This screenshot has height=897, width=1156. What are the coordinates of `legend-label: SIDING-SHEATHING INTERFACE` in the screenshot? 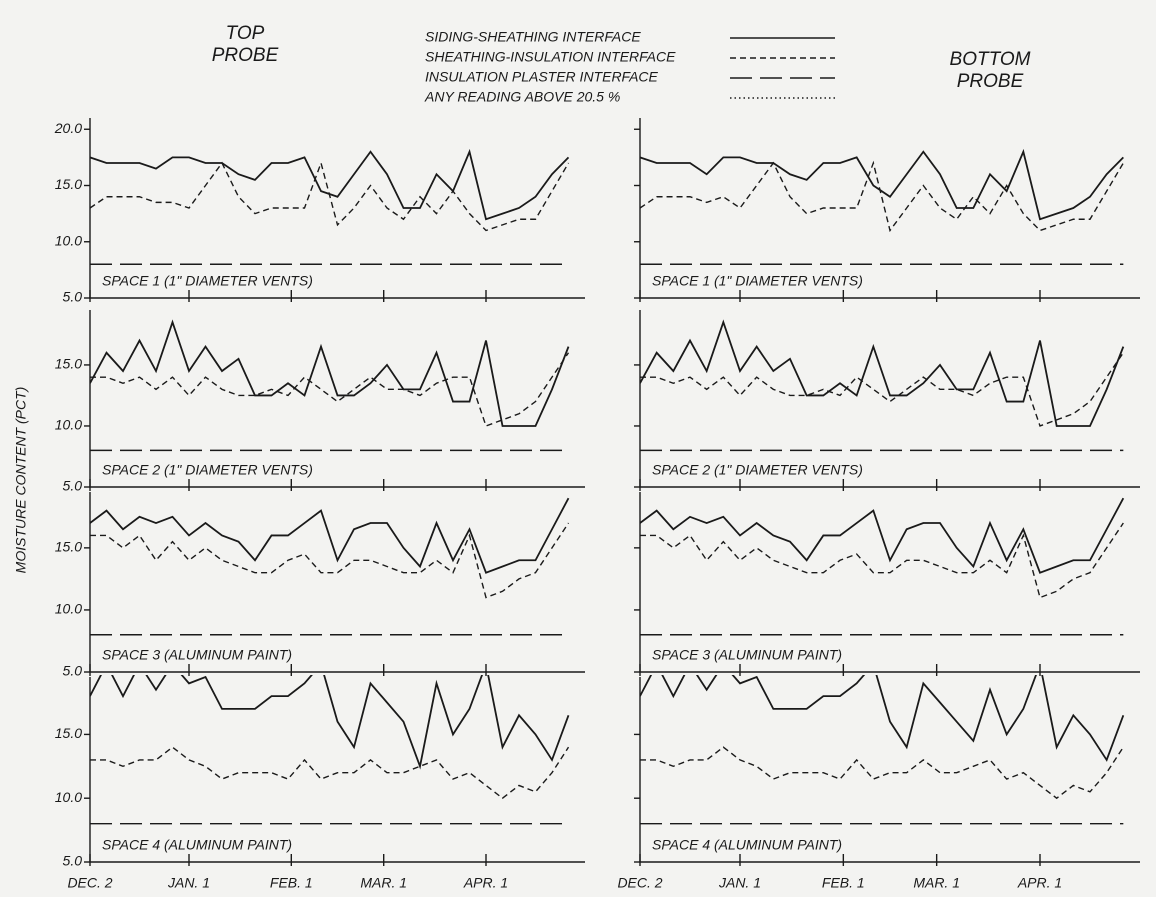 It's located at (533, 37).